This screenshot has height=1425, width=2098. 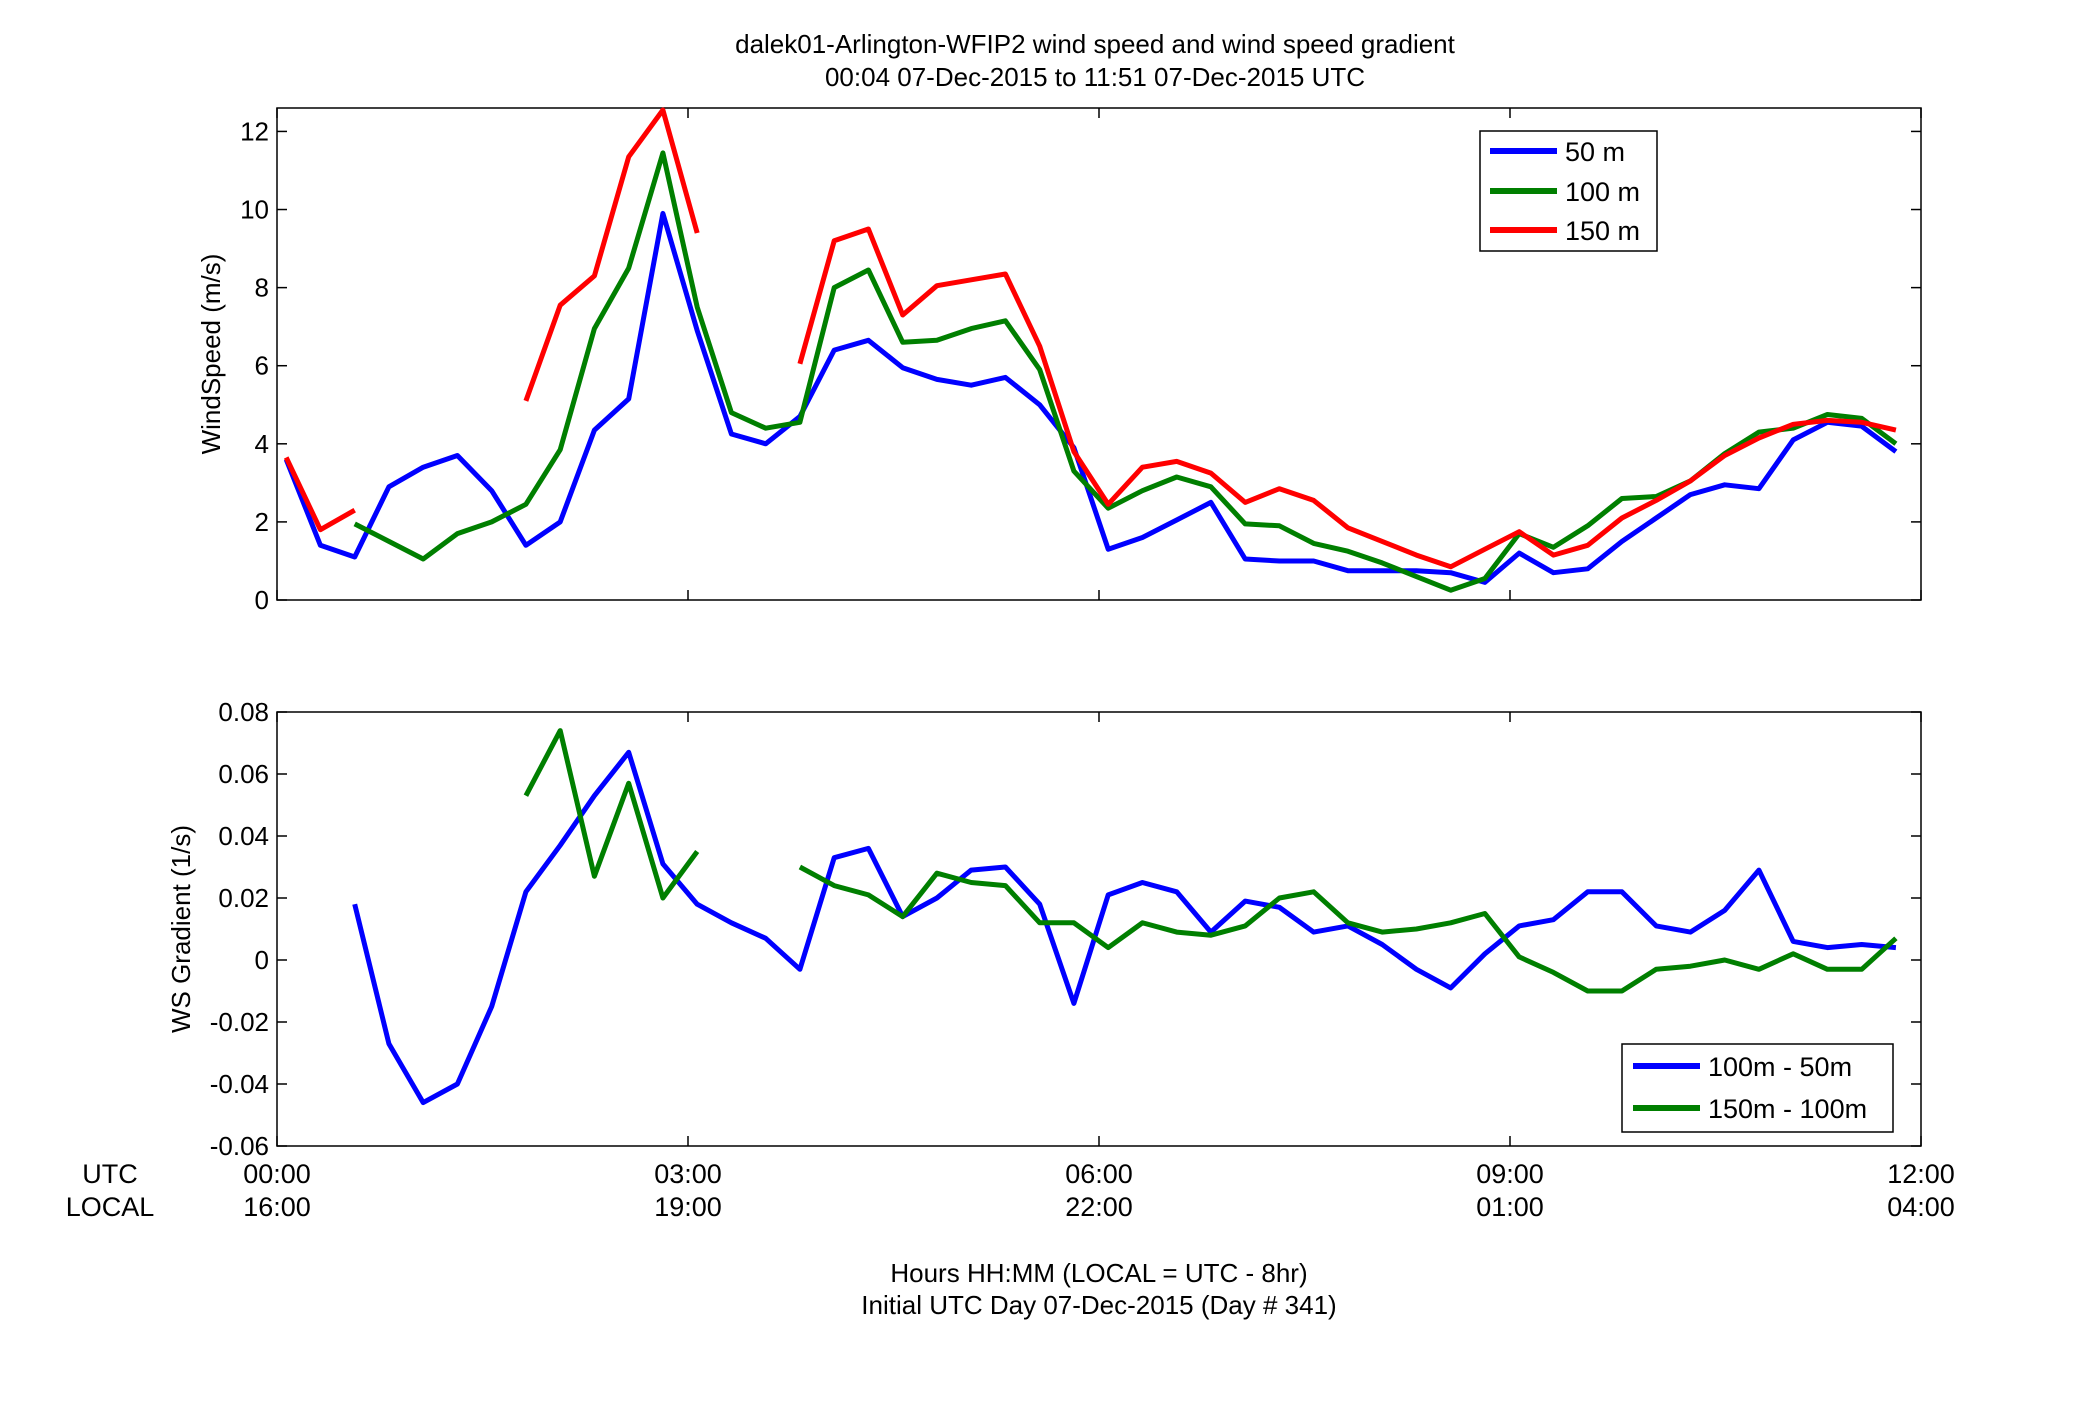 I want to click on gradient-legend-box, so click(x=1757, y=1088).